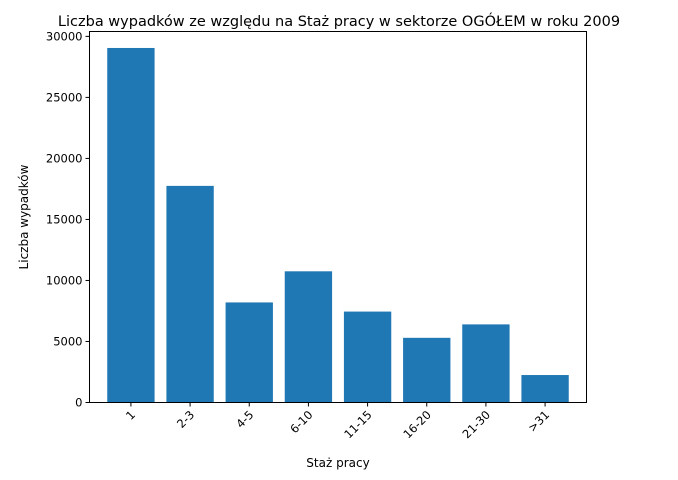 This screenshot has width=678, height=480. I want to click on y-tick-label: 0, so click(78, 403).